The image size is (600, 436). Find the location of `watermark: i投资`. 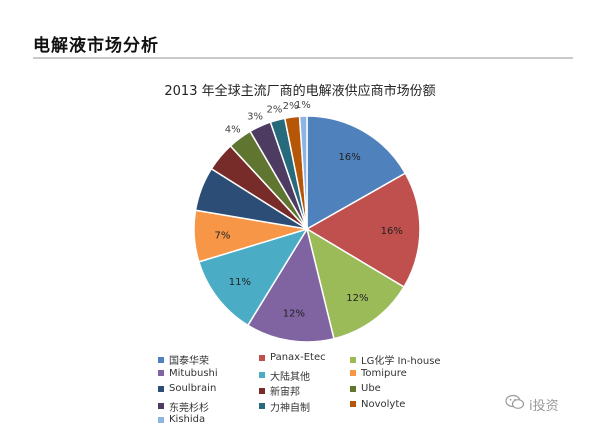

watermark: i投资 is located at coordinates (532, 404).